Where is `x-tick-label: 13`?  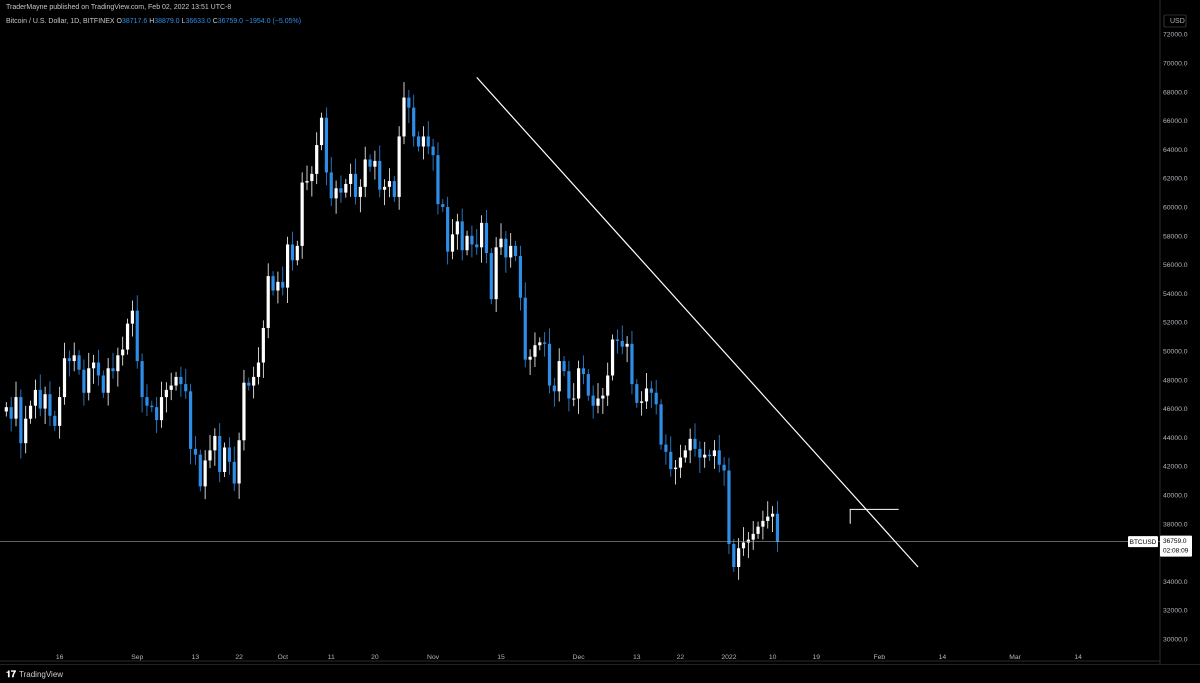
x-tick-label: 13 is located at coordinates (196, 657).